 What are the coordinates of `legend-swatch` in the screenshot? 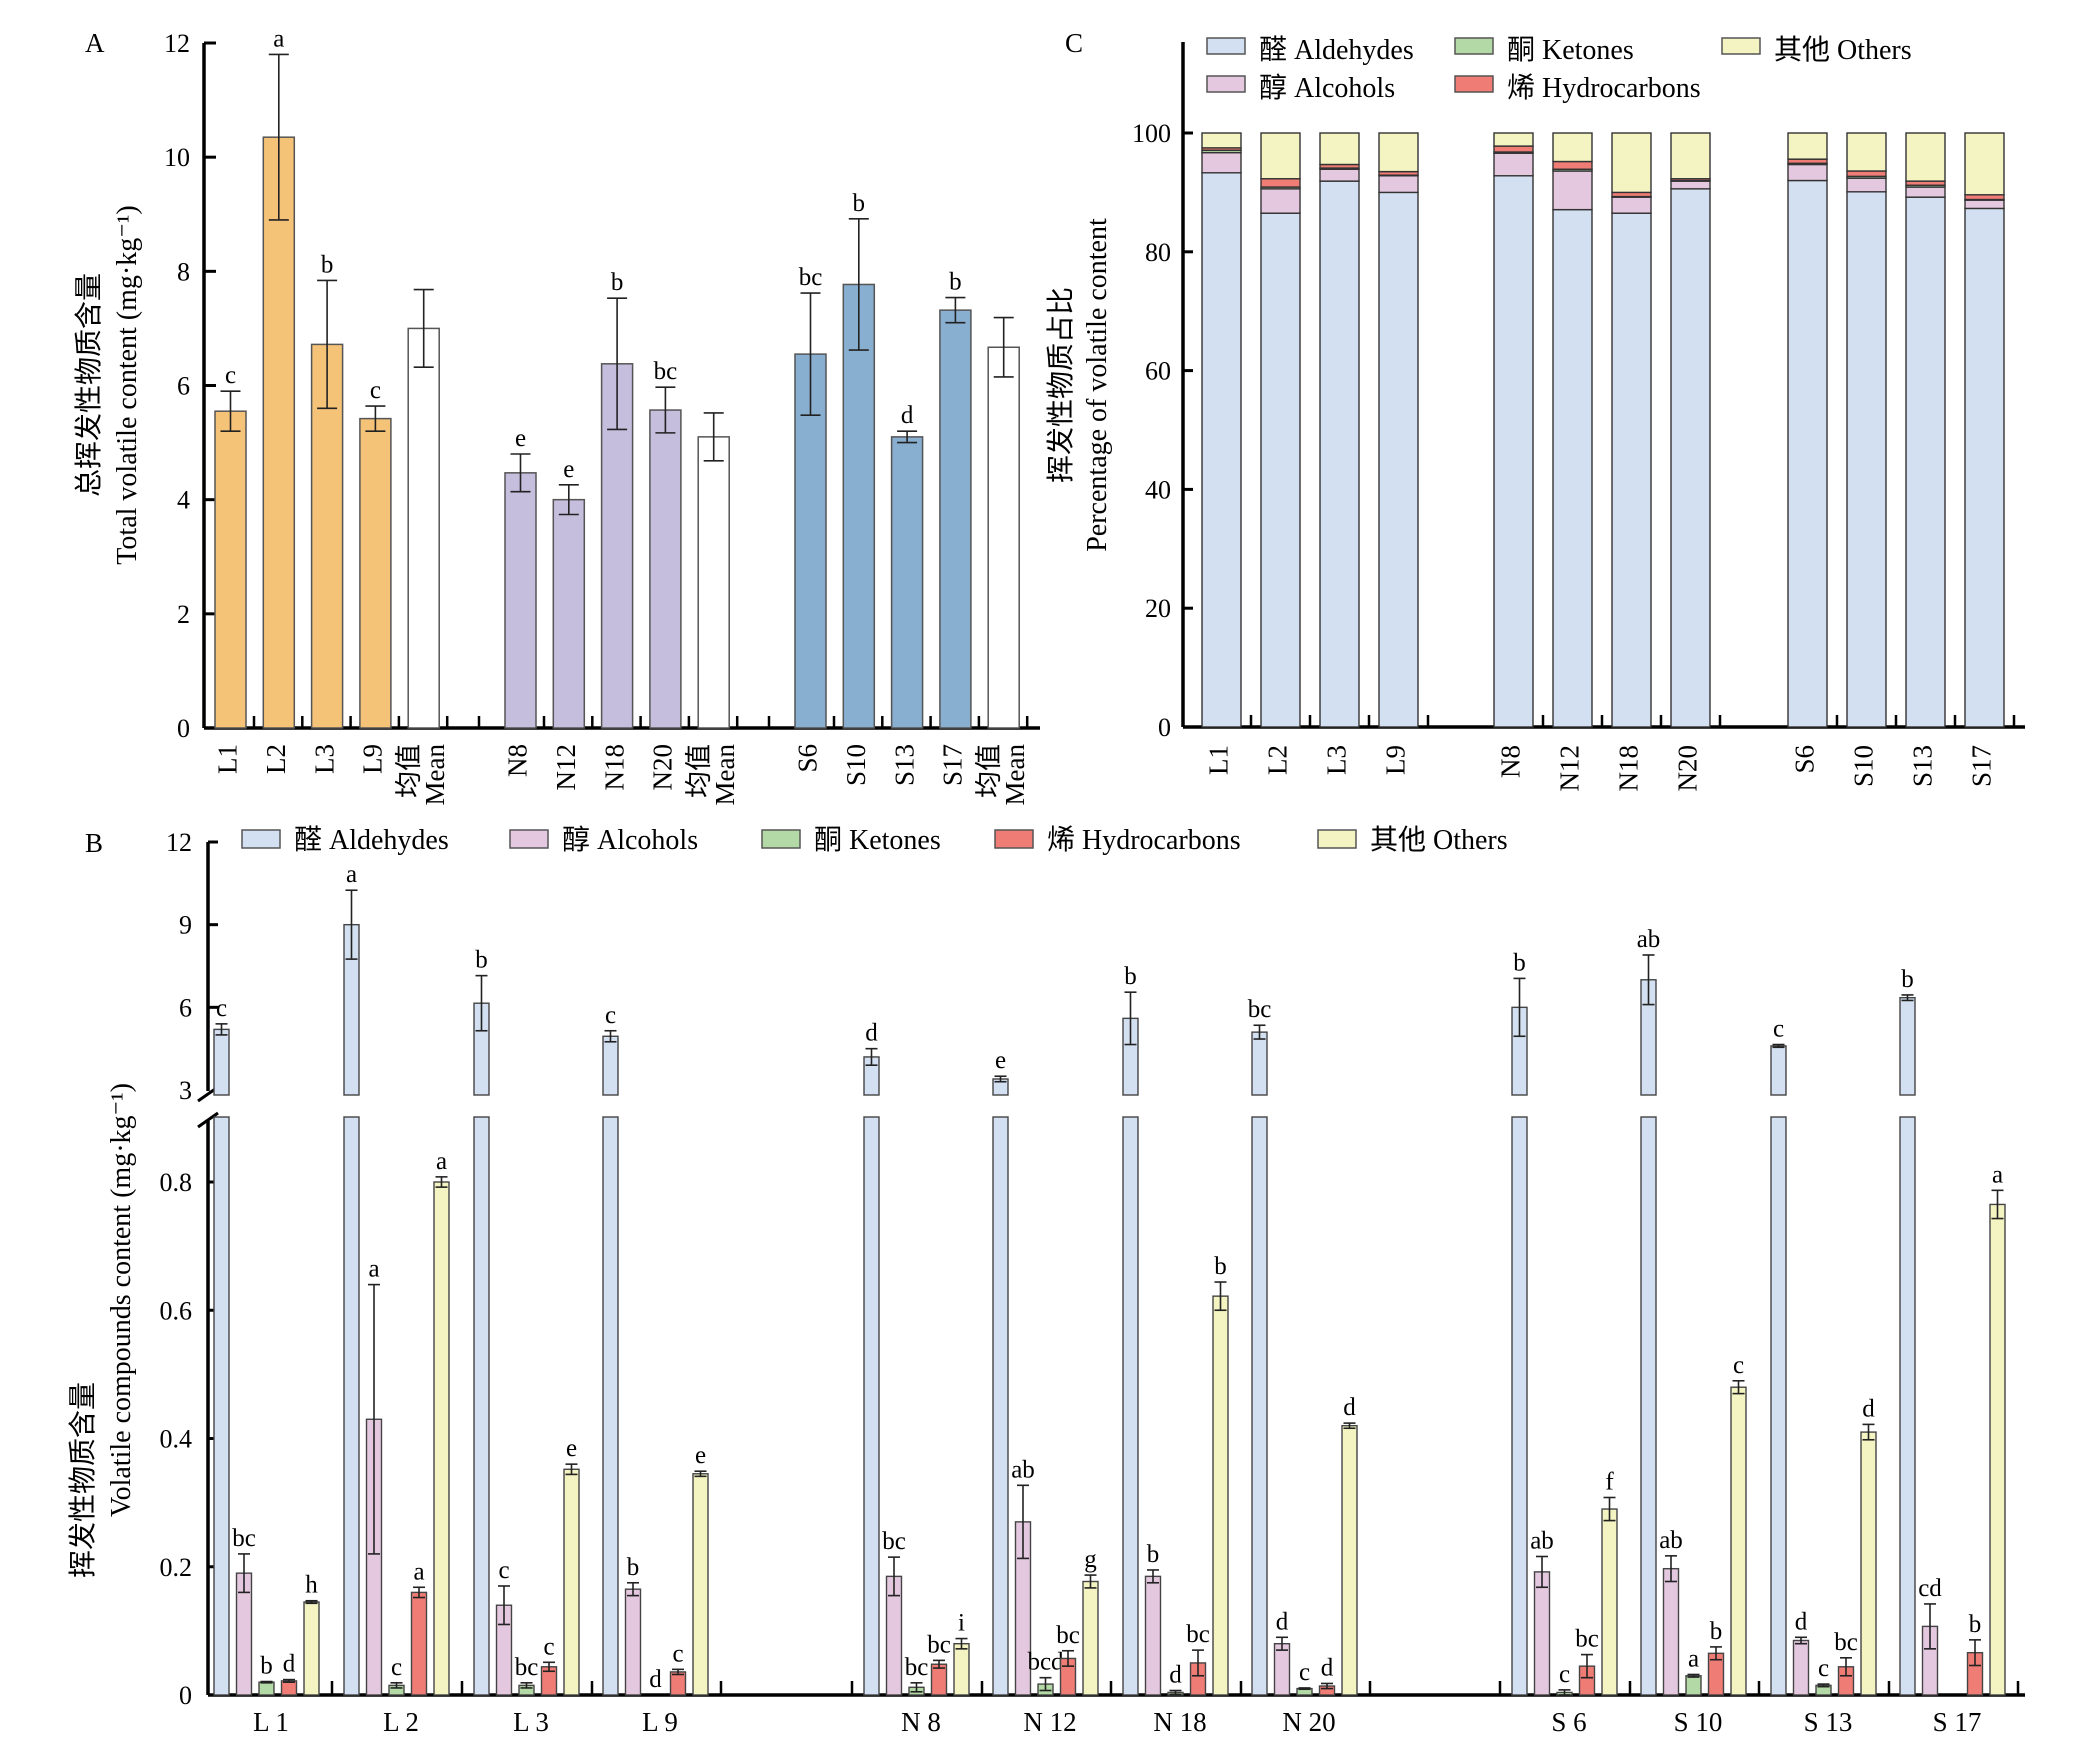 It's located at (1226, 46).